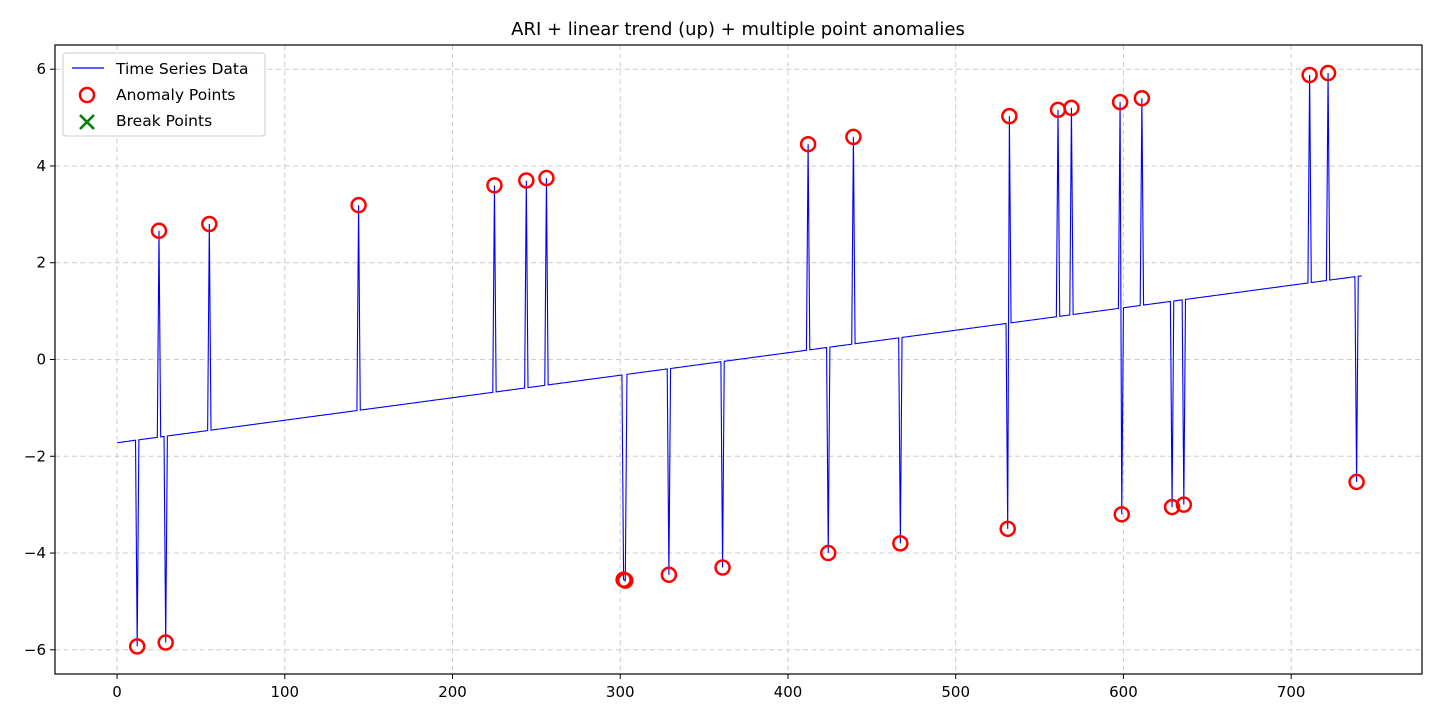 The height and width of the screenshot is (720, 1440). What do you see at coordinates (181, 69) in the screenshot?
I see `legend-label-time-series: Time Series Data` at bounding box center [181, 69].